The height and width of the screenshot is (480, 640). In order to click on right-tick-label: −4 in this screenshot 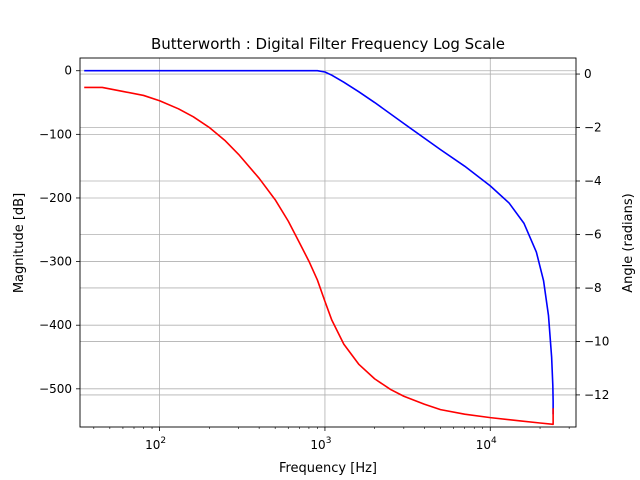, I will do `click(593, 181)`.